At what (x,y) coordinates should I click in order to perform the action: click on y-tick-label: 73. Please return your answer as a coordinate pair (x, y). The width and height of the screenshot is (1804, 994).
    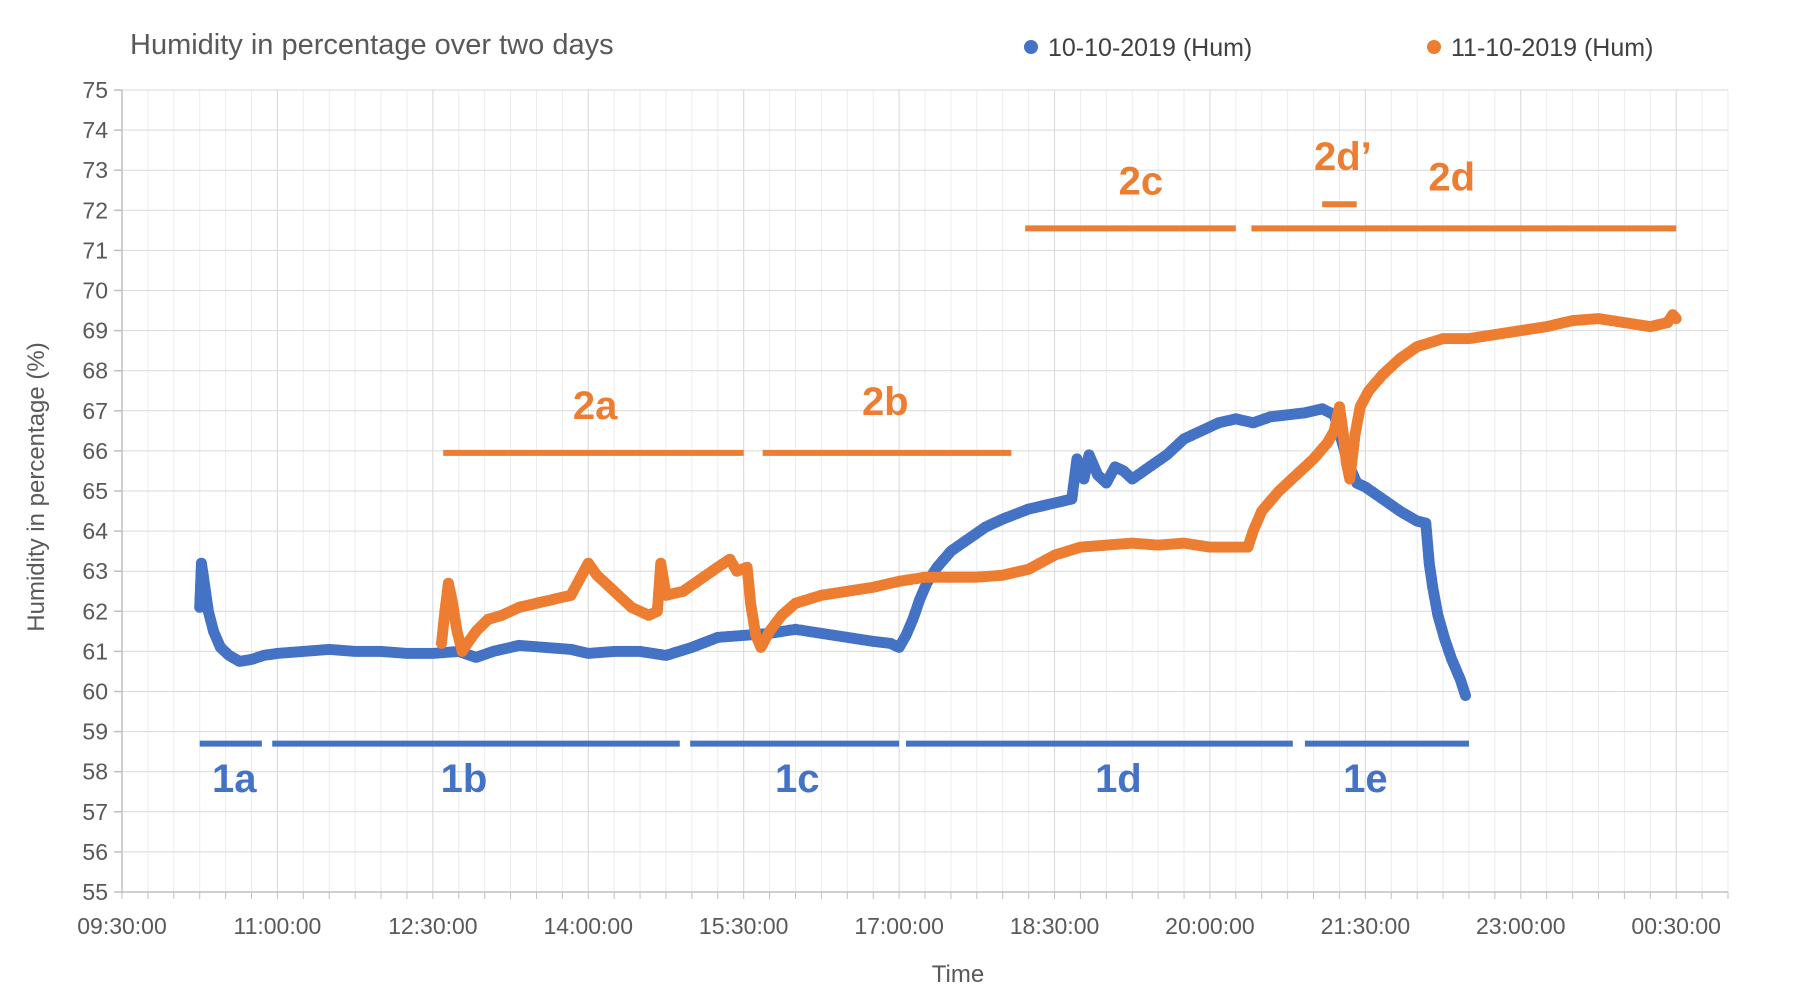
    Looking at the image, I should click on (95, 170).